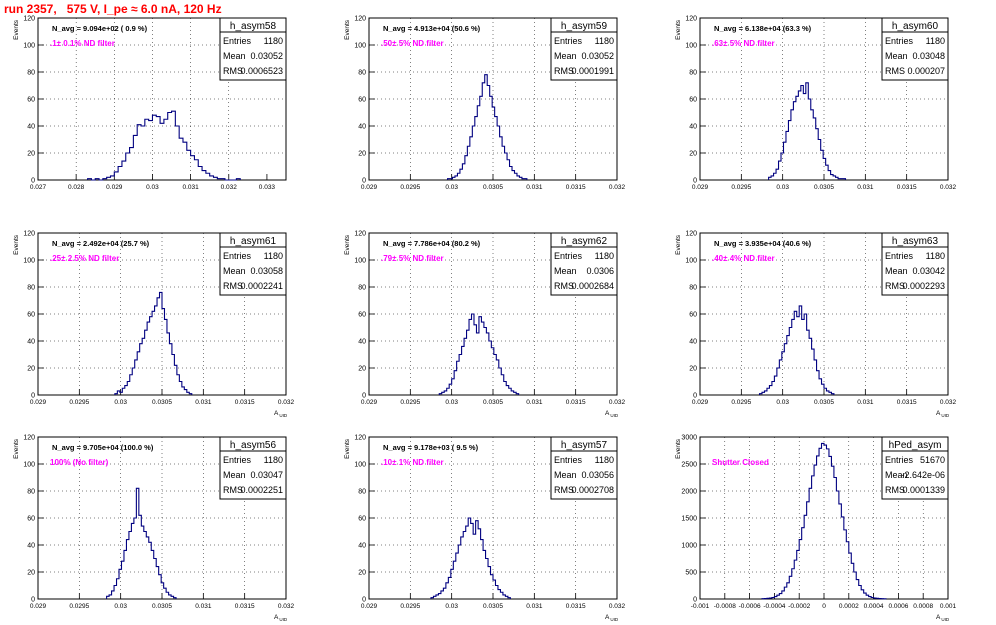  I want to click on stats-value-rms: 0.0002241, so click(261, 286).